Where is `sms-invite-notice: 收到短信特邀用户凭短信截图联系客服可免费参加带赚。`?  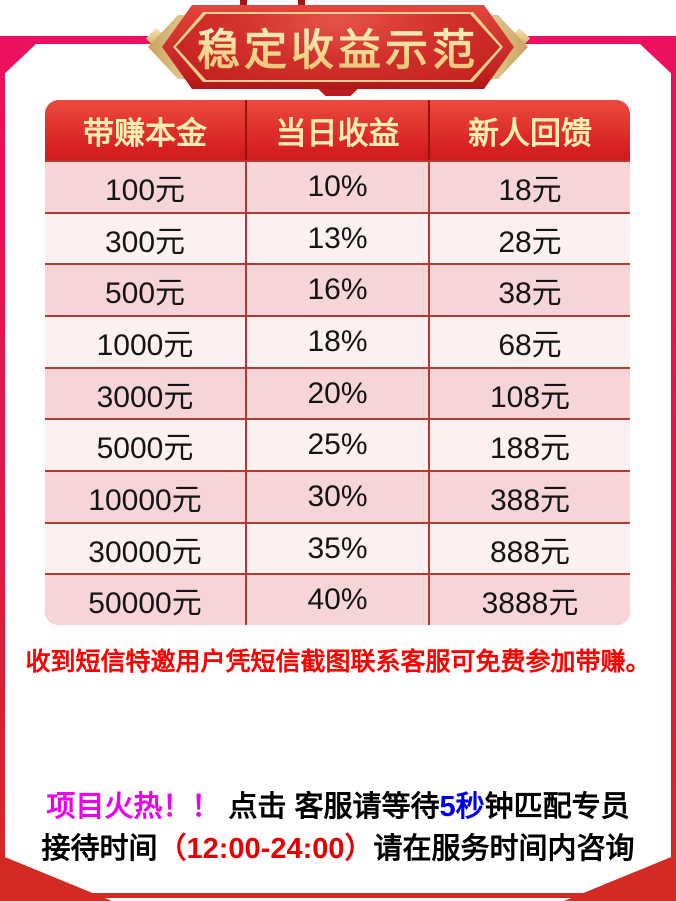 sms-invite-notice: 收到短信特邀用户凭短信截图联系客服可免费参加带赚。 is located at coordinates (338, 662).